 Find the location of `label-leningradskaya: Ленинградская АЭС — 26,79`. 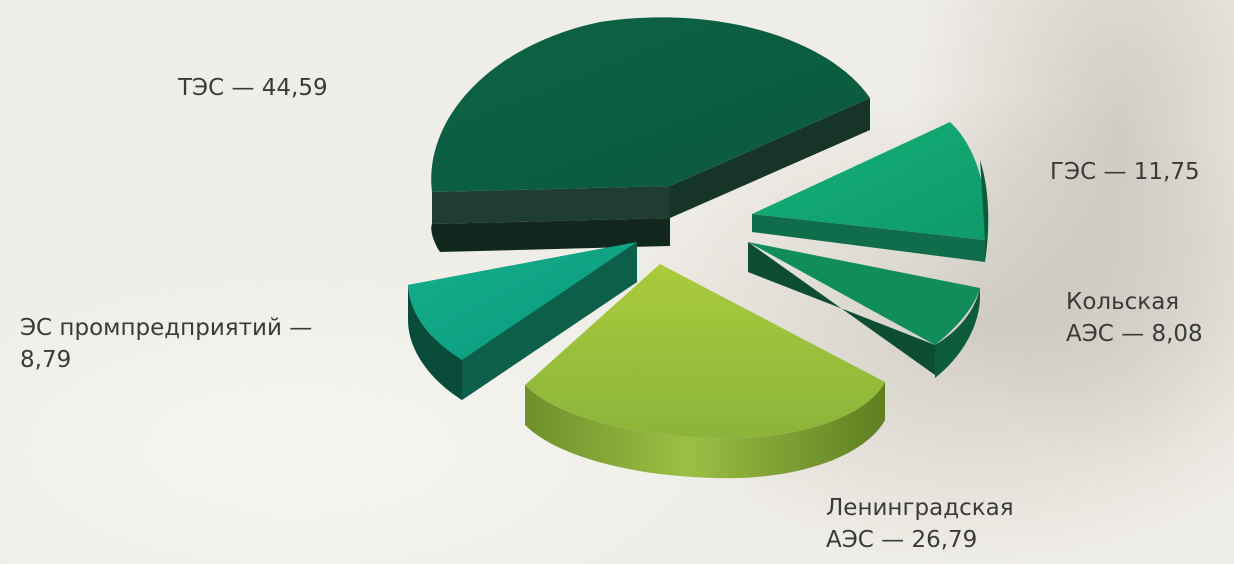

label-leningradskaya: Ленинградская АЭС — 26,79 is located at coordinates (920, 524).